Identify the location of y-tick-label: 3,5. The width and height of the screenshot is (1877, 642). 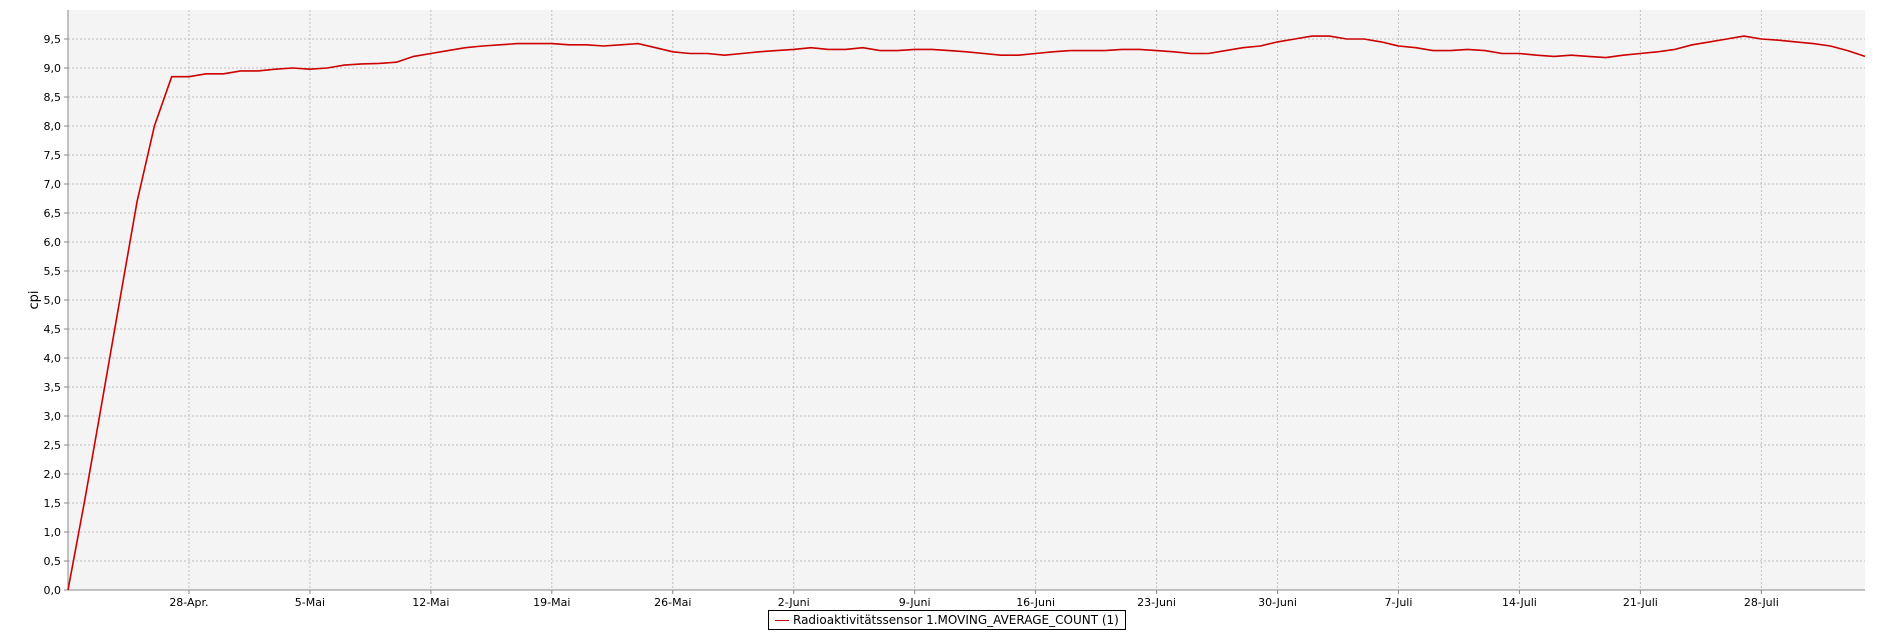
(53, 387).